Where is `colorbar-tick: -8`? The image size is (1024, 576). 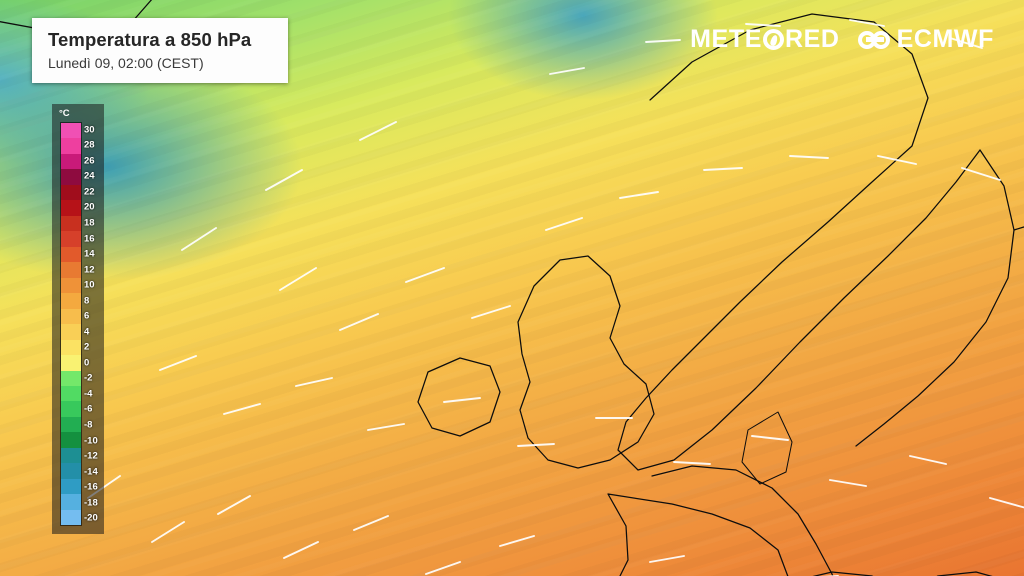 colorbar-tick: -8 is located at coordinates (88, 425).